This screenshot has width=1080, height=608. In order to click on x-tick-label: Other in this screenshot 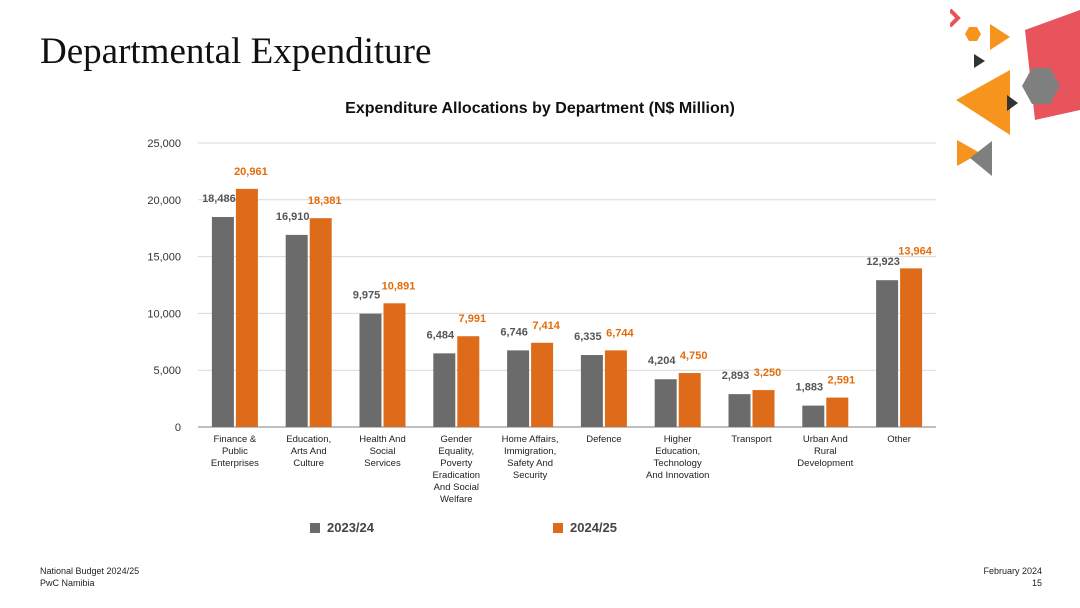, I will do `click(899, 439)`.